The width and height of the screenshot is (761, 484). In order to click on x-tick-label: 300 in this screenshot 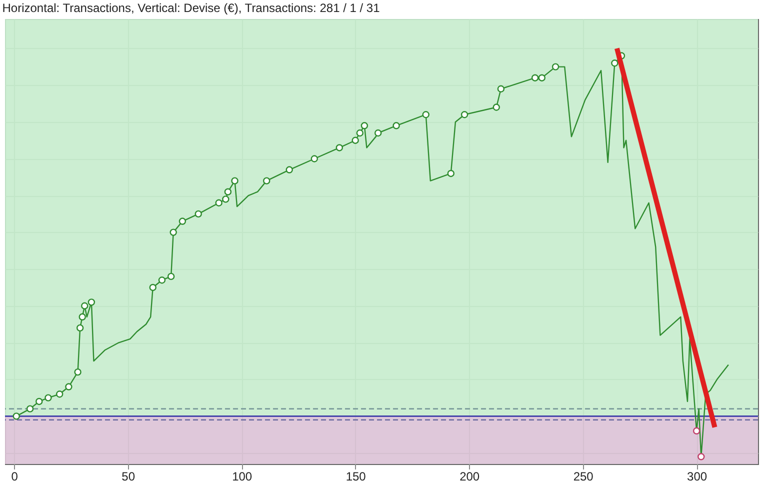, I will do `click(697, 477)`.